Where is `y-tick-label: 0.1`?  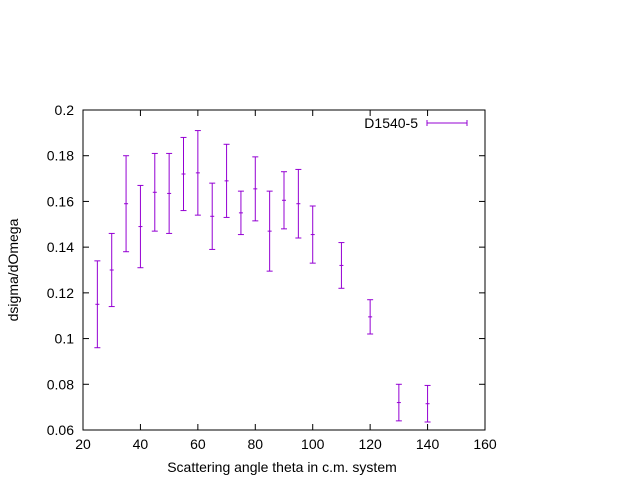 y-tick-label: 0.1 is located at coordinates (65, 339).